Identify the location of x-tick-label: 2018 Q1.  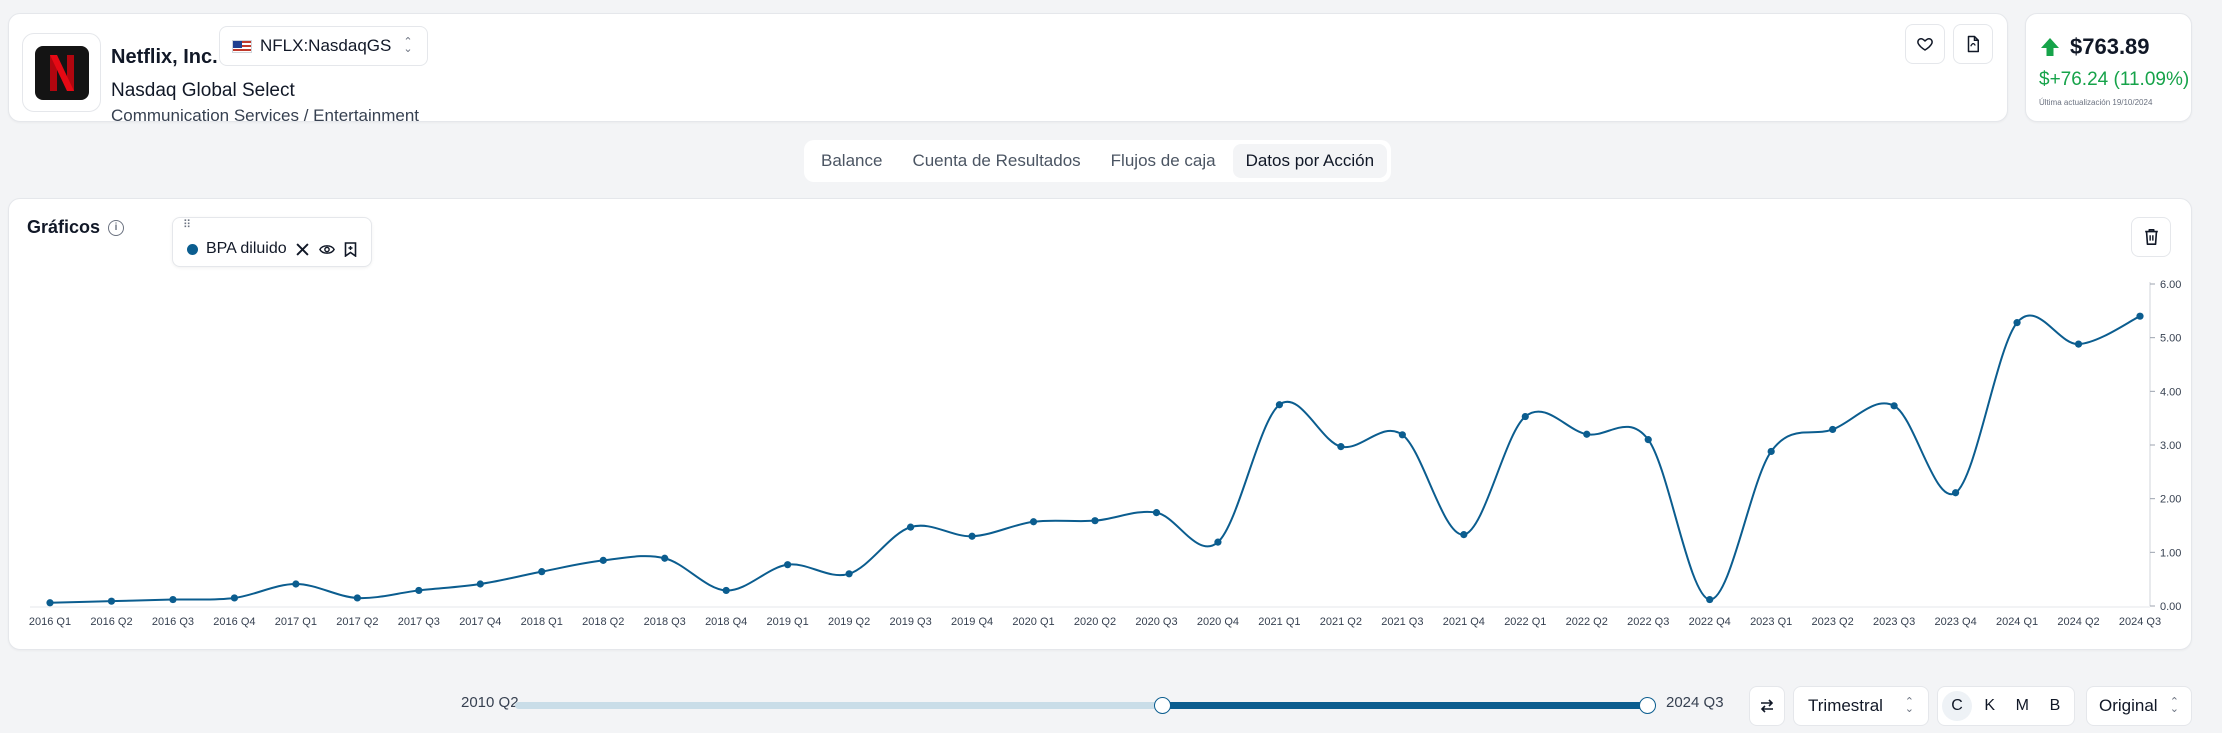
(542, 622).